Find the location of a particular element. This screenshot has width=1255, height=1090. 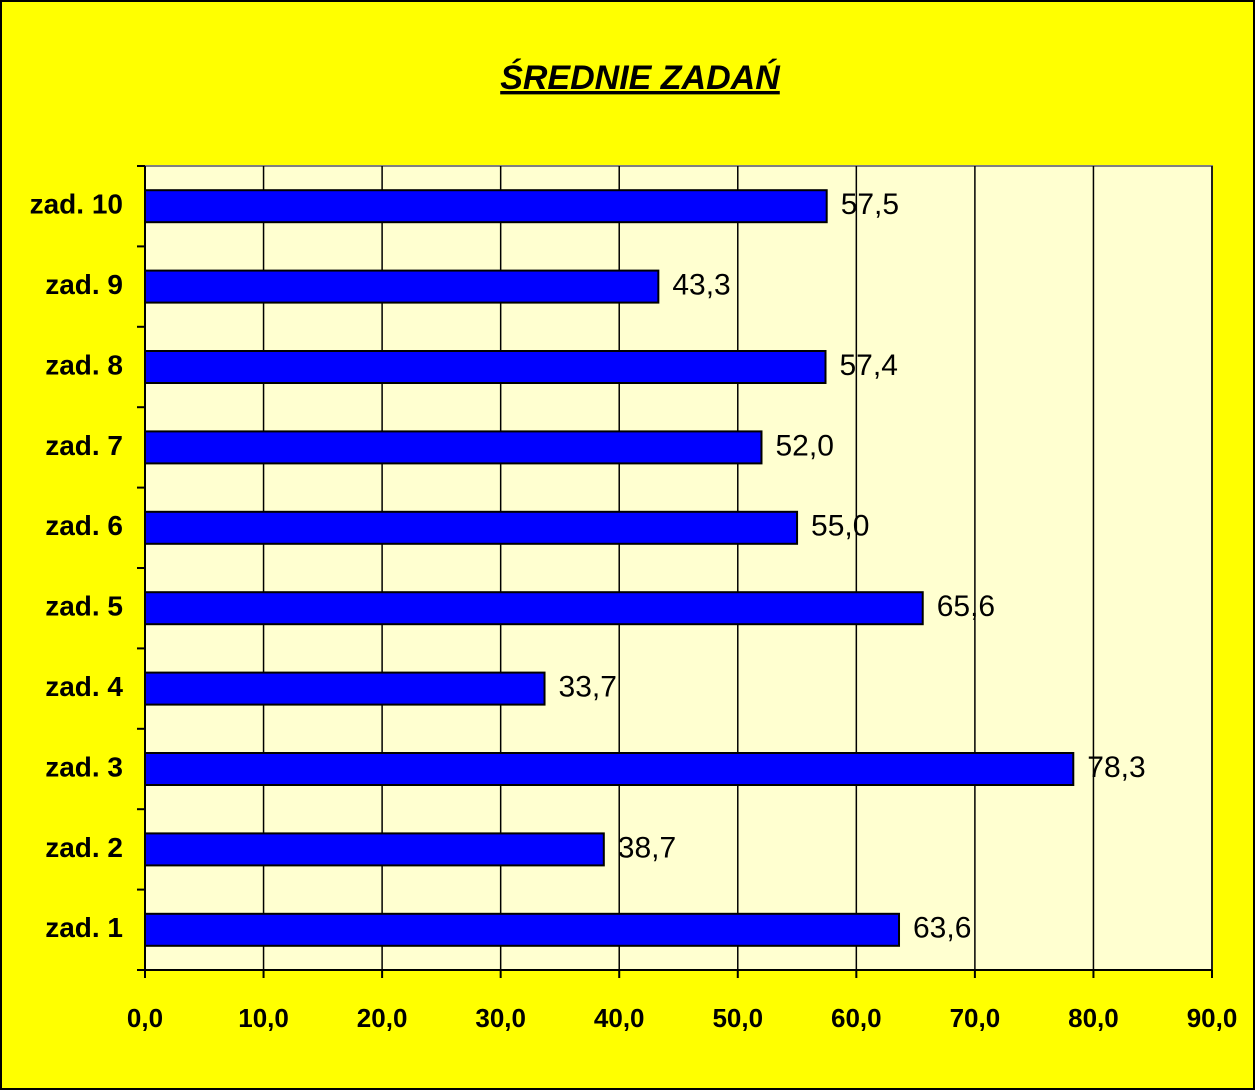

y-tick-label: zad. 4 is located at coordinates (84, 686).